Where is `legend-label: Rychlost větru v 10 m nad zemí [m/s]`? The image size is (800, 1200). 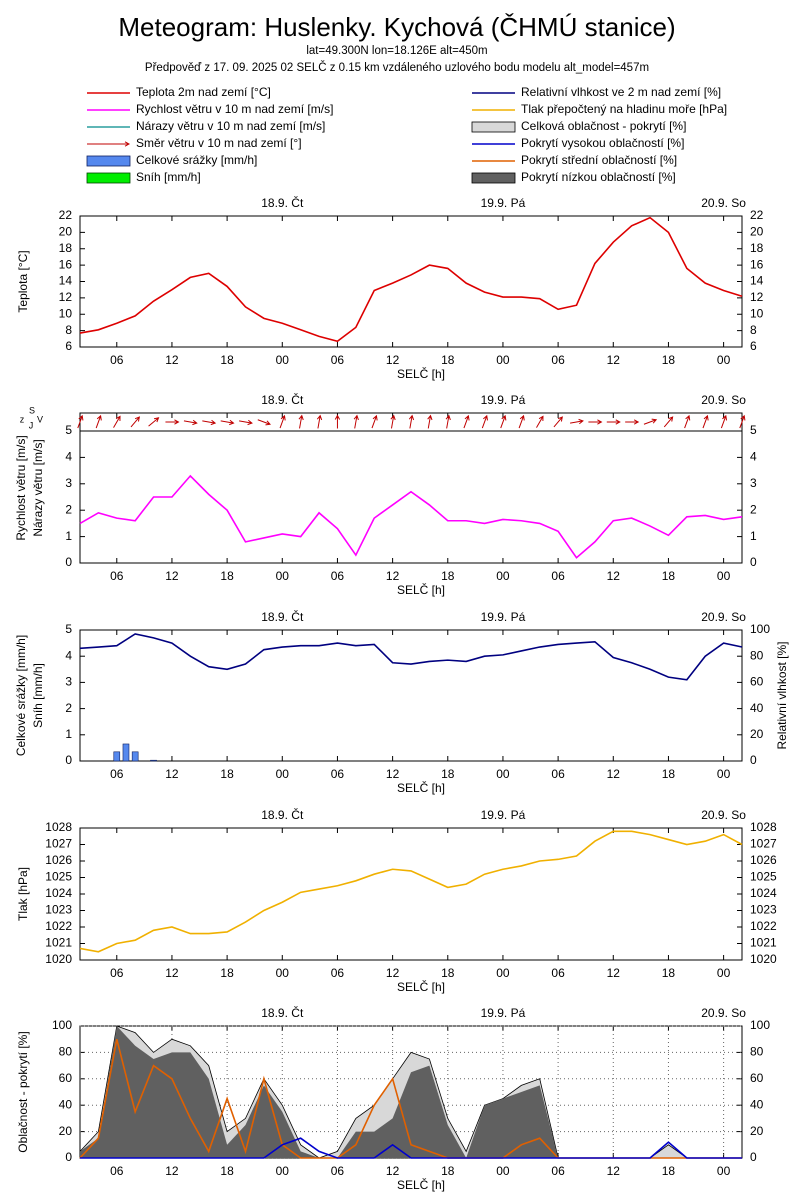 legend-label: Rychlost větru v 10 m nad zemí [m/s] is located at coordinates (234, 109).